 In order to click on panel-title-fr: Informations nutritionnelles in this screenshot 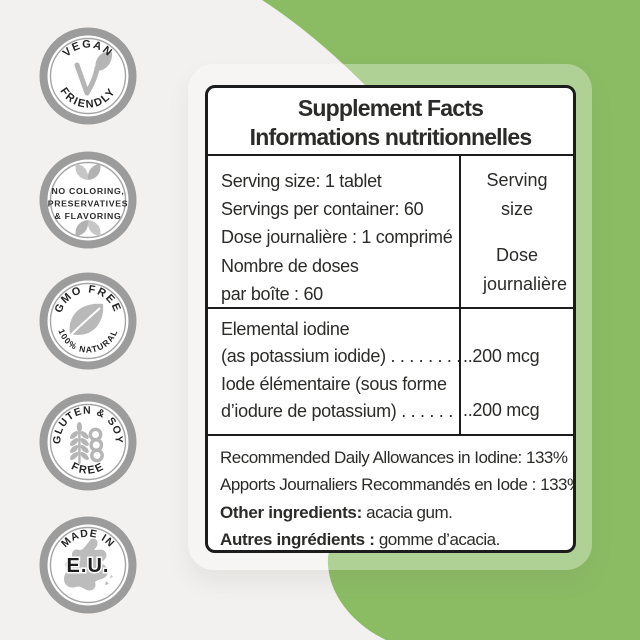, I will do `click(391, 136)`.